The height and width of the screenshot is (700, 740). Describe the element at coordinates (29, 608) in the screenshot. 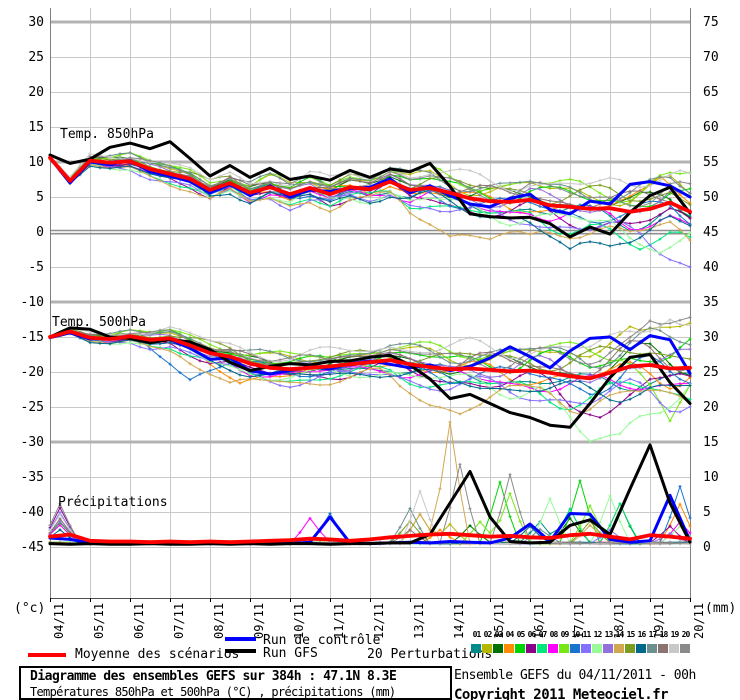

I see `y-left-unit-label: (°c)` at that location.